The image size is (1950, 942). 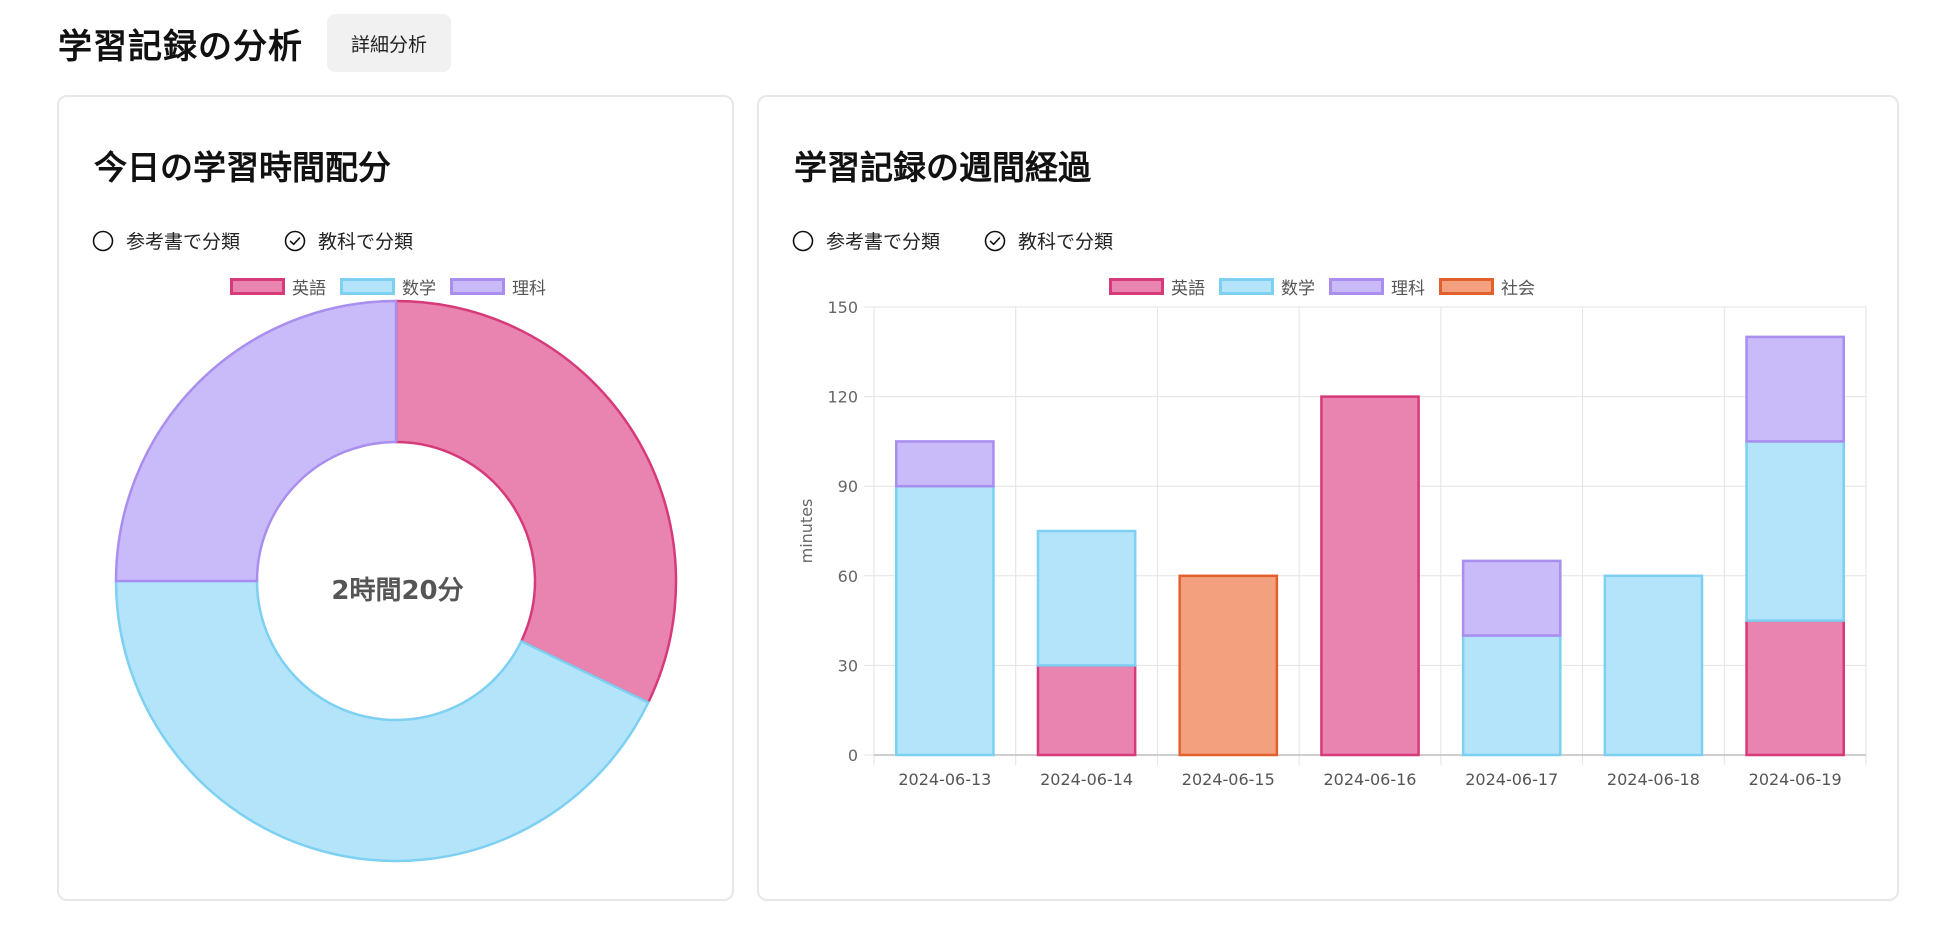 I want to click on donut-legend: 英語 数学 理科, so click(x=395, y=286).